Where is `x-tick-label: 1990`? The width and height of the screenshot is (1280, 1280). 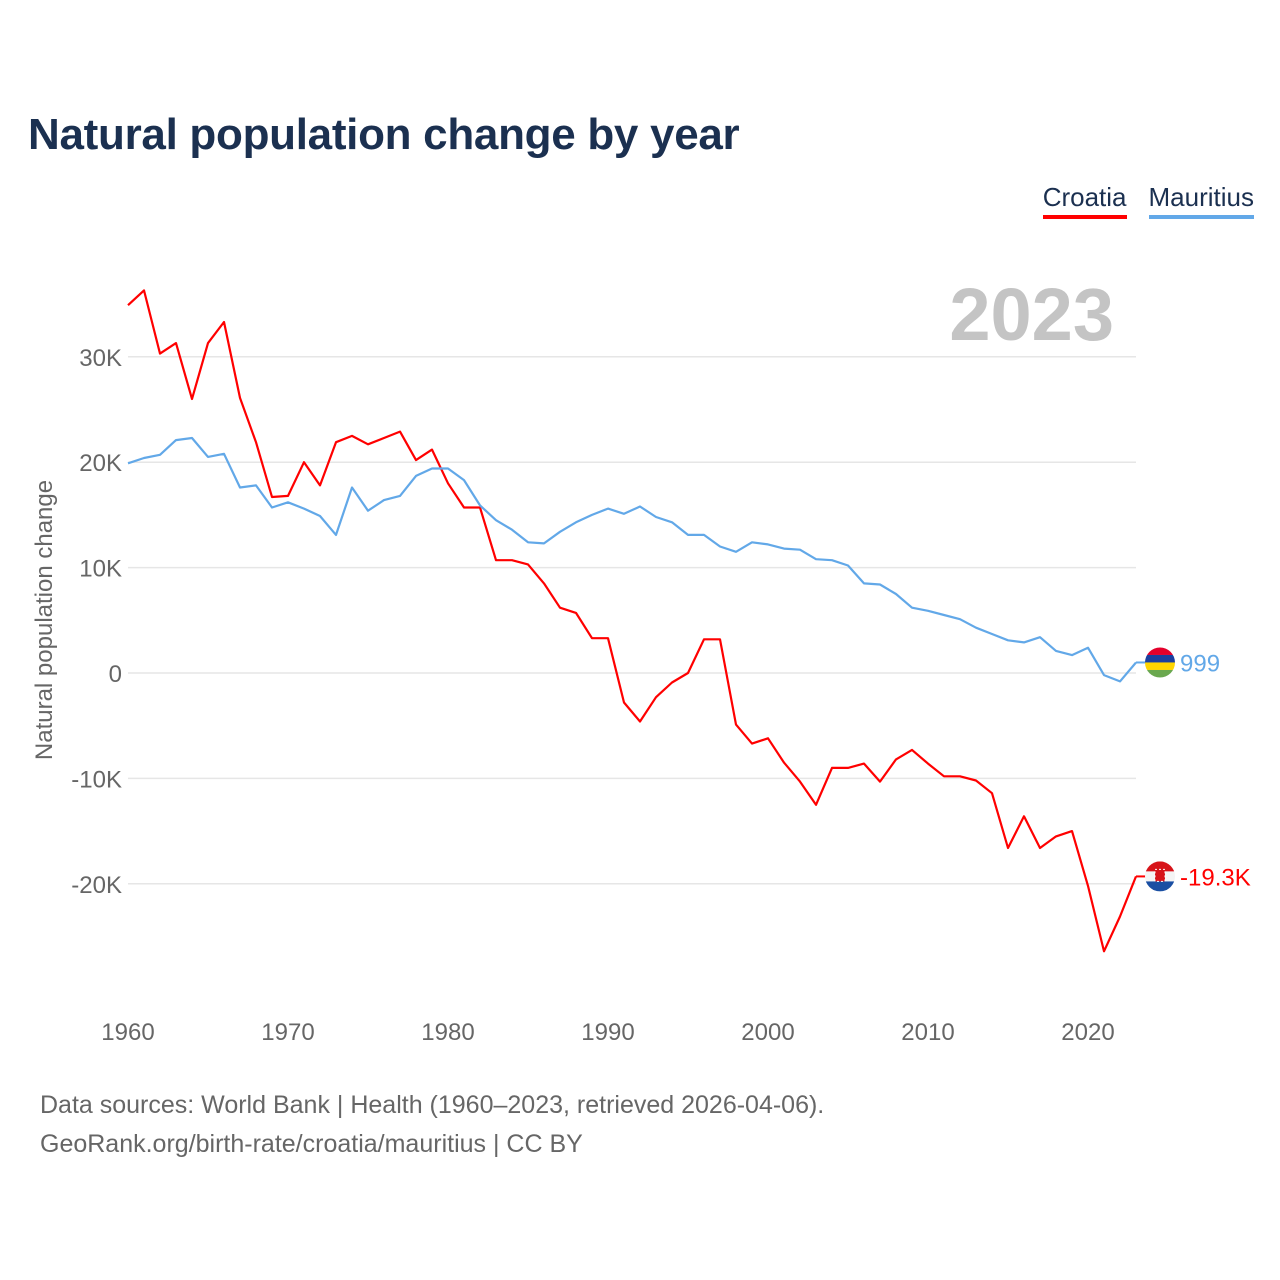
x-tick-label: 1990 is located at coordinates (607, 1032).